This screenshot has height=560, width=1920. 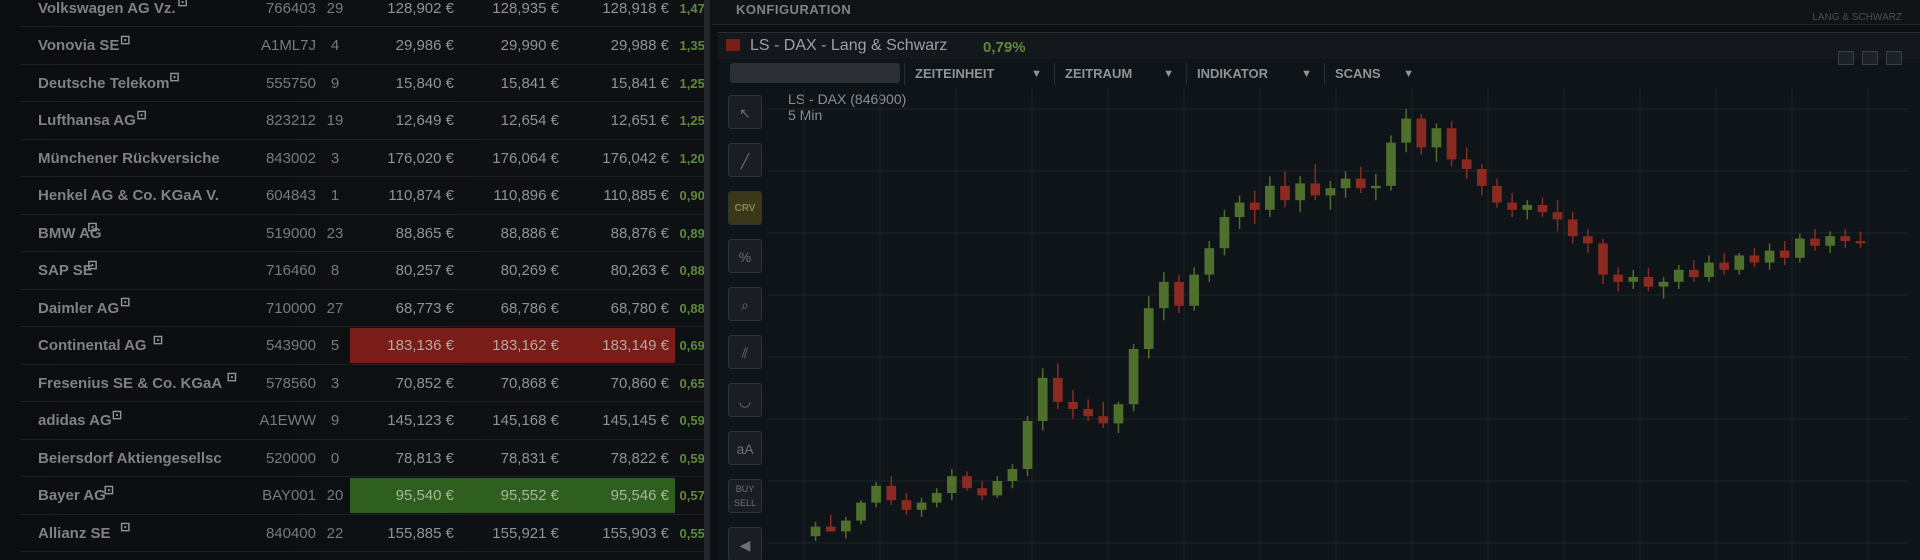 What do you see at coordinates (977, 74) in the screenshot?
I see `menu-zeiteinheit: ZEITEINHEIT ▼` at bounding box center [977, 74].